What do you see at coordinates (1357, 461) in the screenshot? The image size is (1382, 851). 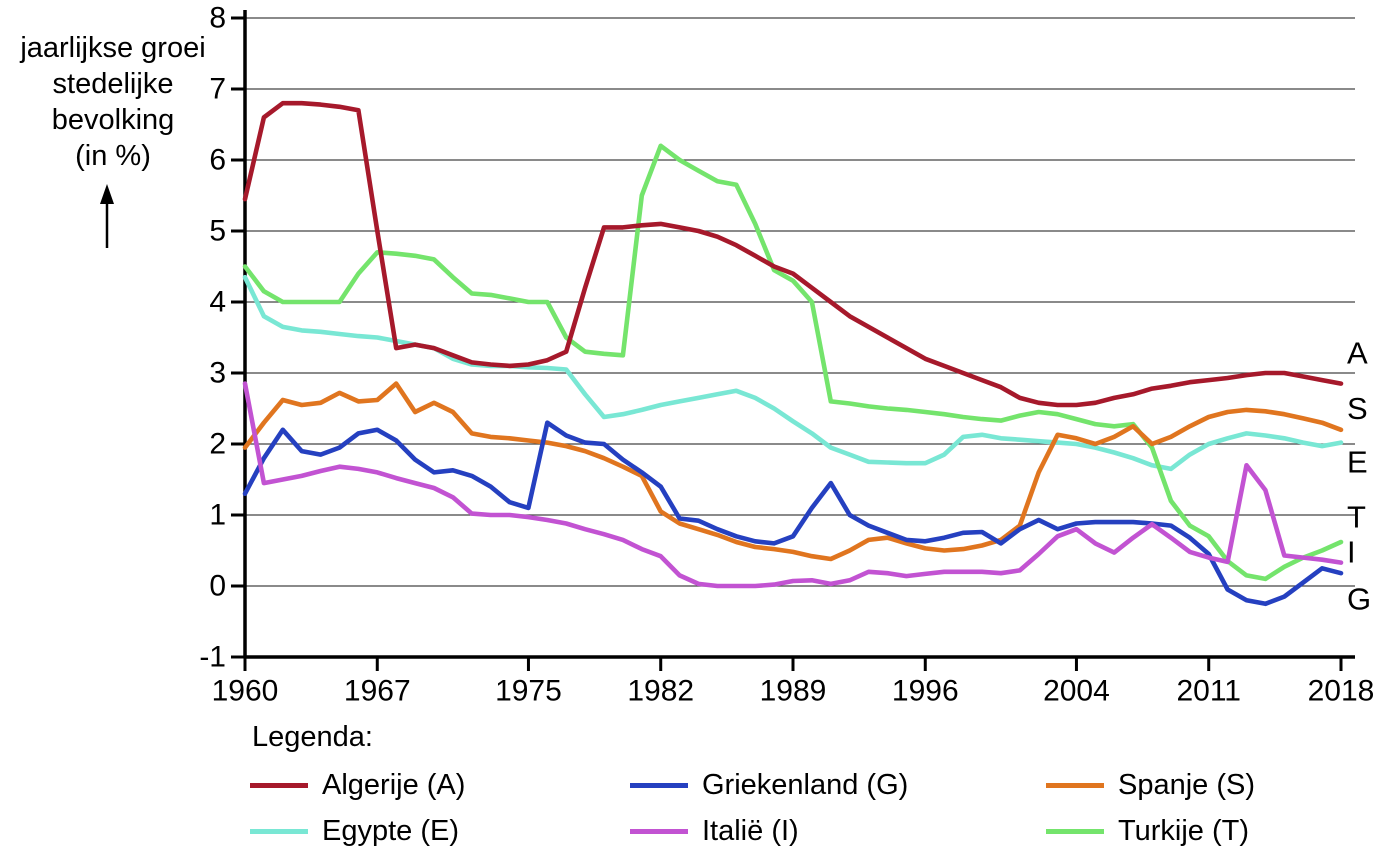 I see `series-letter-E: E` at bounding box center [1357, 461].